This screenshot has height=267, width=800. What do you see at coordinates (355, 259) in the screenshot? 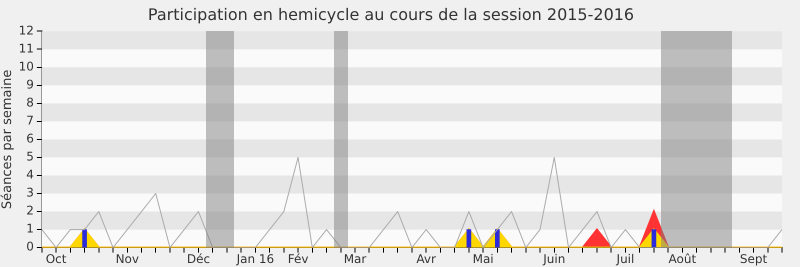
I see `x-tick-label: Mar` at bounding box center [355, 259].